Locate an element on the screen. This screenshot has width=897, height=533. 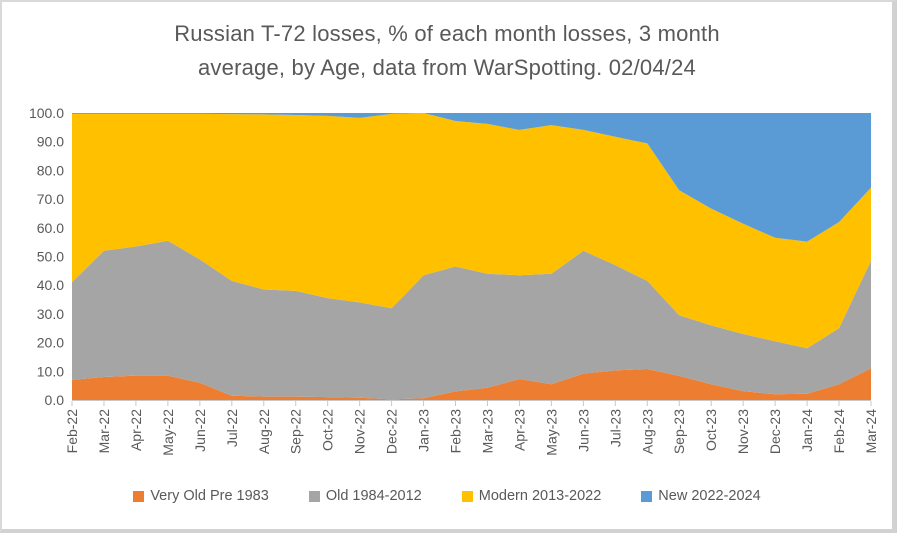
x-axis-label-jul-23: Jul-23 is located at coordinates (615, 428).